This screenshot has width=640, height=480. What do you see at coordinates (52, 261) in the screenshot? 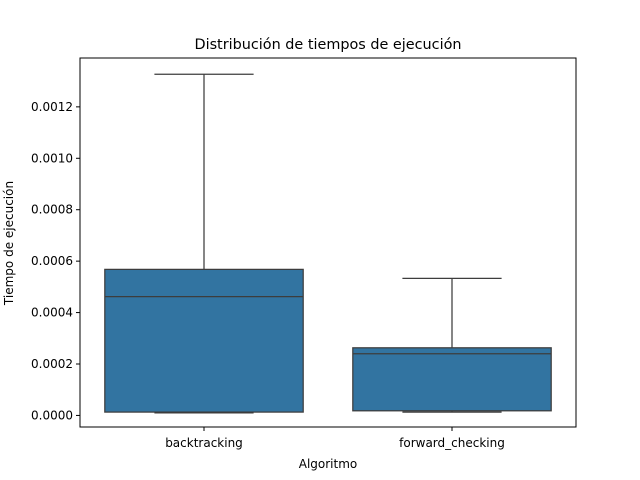
I see `y-tick-label: 0.0006` at bounding box center [52, 261].